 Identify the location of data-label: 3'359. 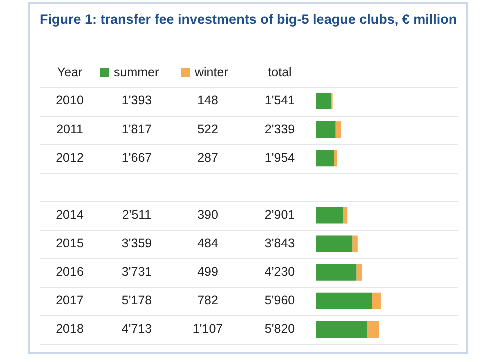
(137, 243).